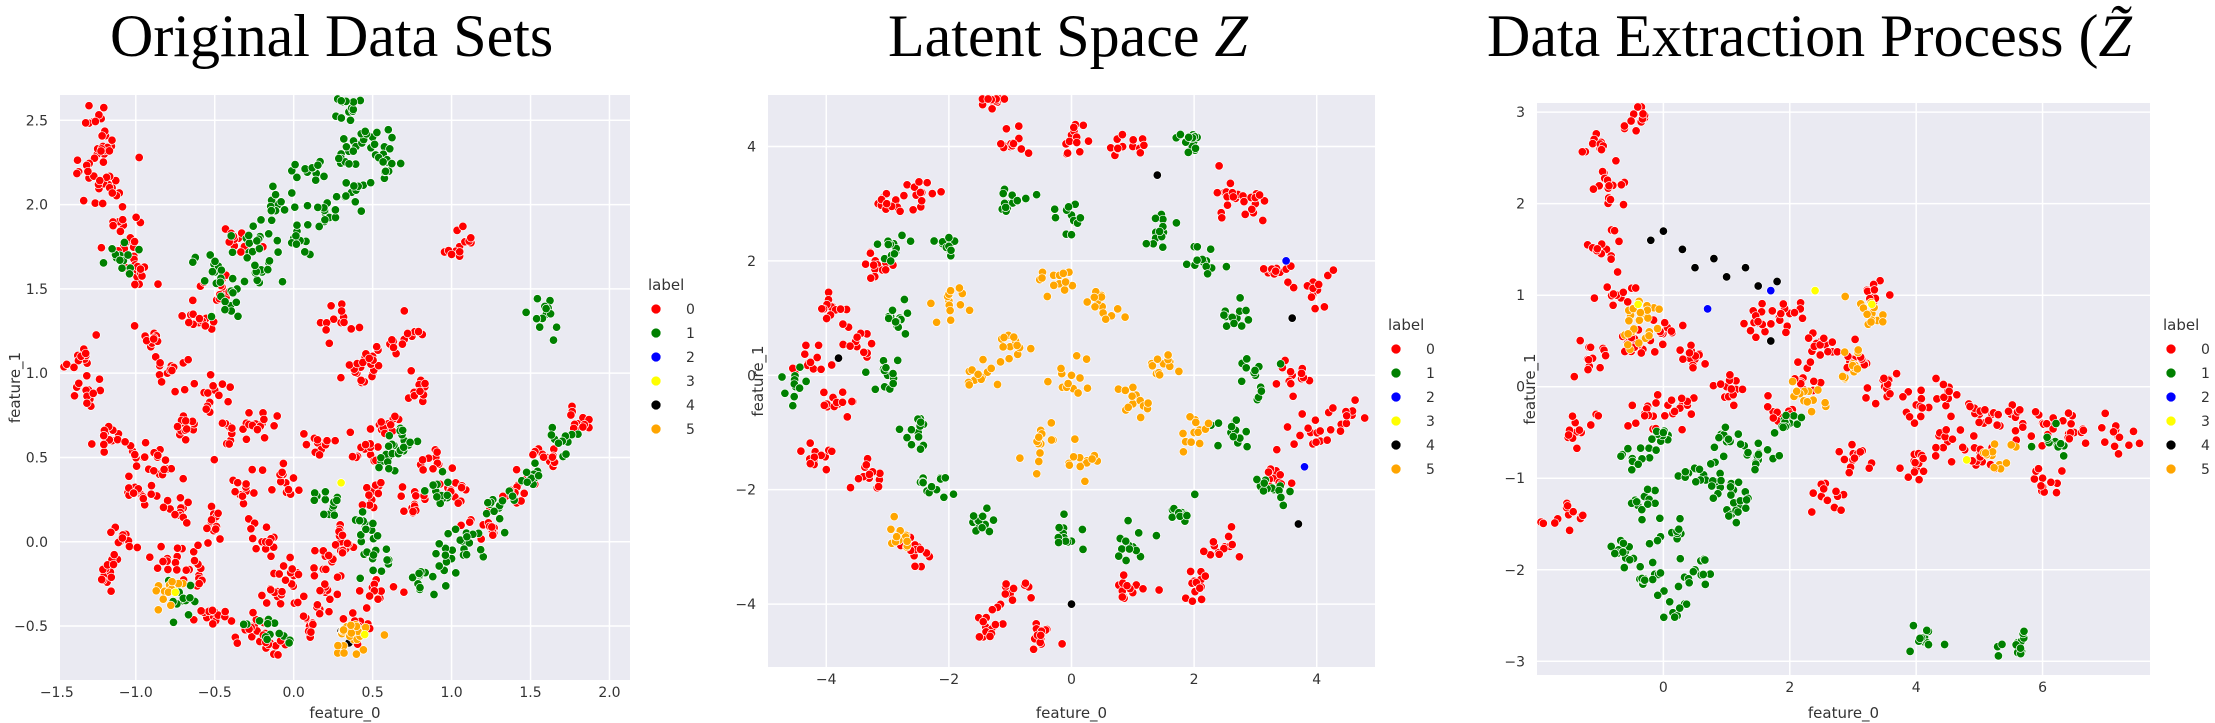 This screenshot has width=2215, height=723. What do you see at coordinates (1663, 688) in the screenshot?
I see `x-tick-label: 0` at bounding box center [1663, 688].